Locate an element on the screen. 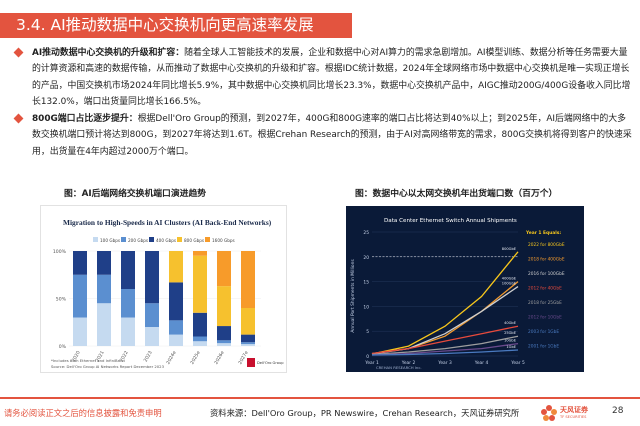  brand-label: Dell'Oro Group is located at coordinates (270, 363).